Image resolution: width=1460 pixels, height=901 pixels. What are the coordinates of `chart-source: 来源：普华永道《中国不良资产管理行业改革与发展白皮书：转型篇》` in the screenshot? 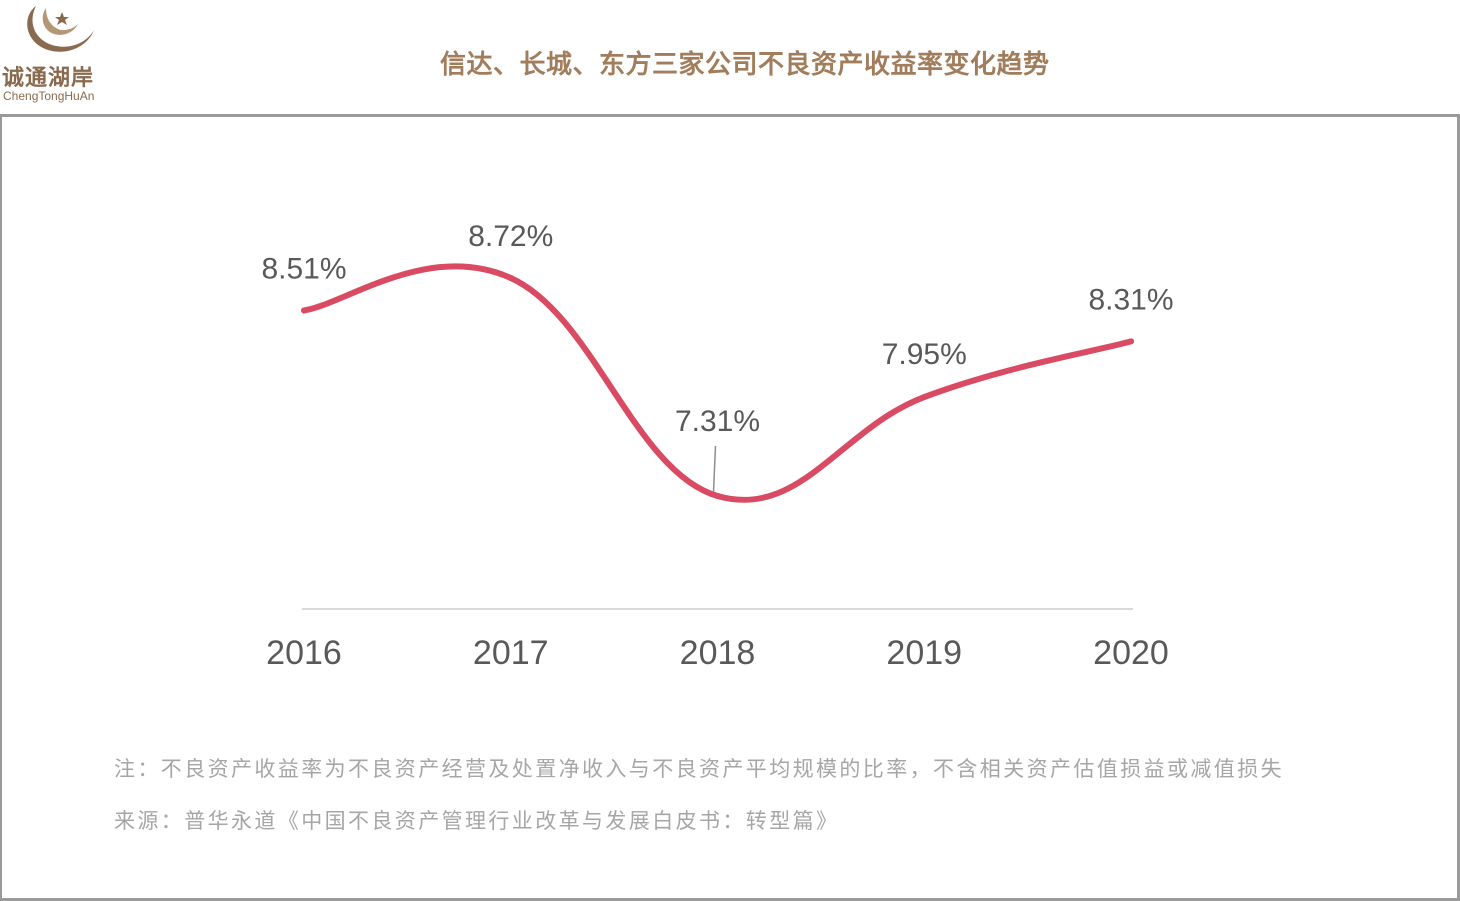 It's located at (477, 821).